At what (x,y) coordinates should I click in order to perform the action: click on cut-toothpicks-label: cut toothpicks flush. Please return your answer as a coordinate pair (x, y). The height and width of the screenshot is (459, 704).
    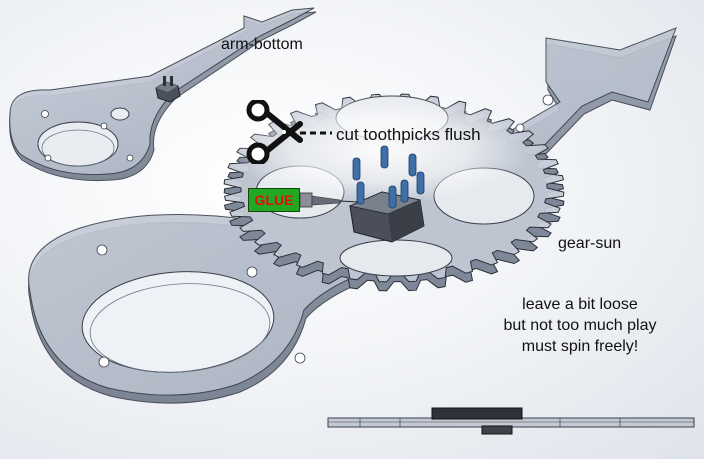
    Looking at the image, I should click on (408, 134).